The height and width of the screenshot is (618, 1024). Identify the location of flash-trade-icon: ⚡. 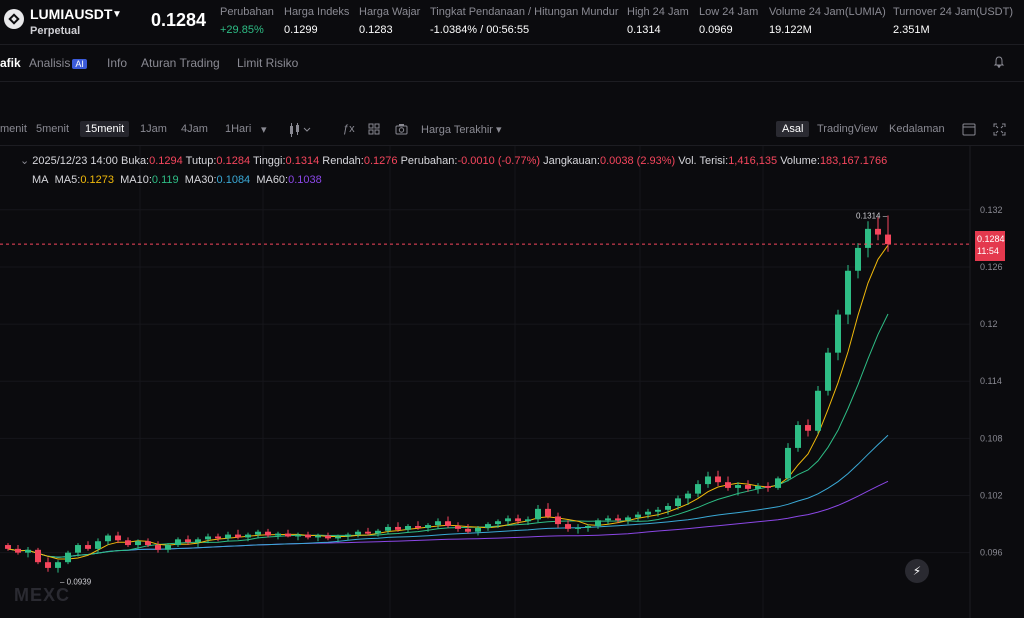
(917, 571).